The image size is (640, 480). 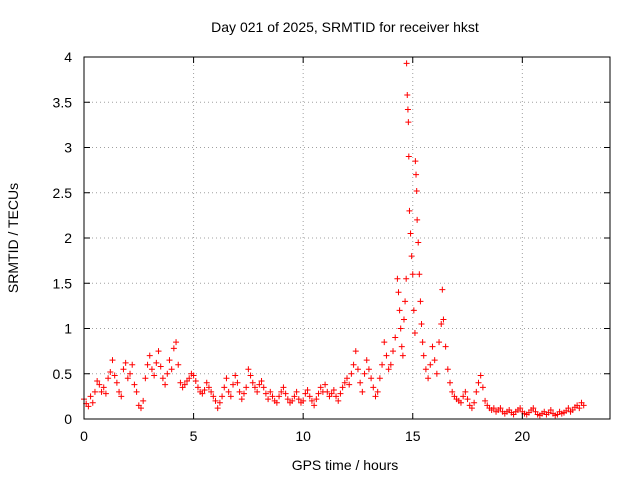 I want to click on y-tick-label: 1.5, so click(x=63, y=283).